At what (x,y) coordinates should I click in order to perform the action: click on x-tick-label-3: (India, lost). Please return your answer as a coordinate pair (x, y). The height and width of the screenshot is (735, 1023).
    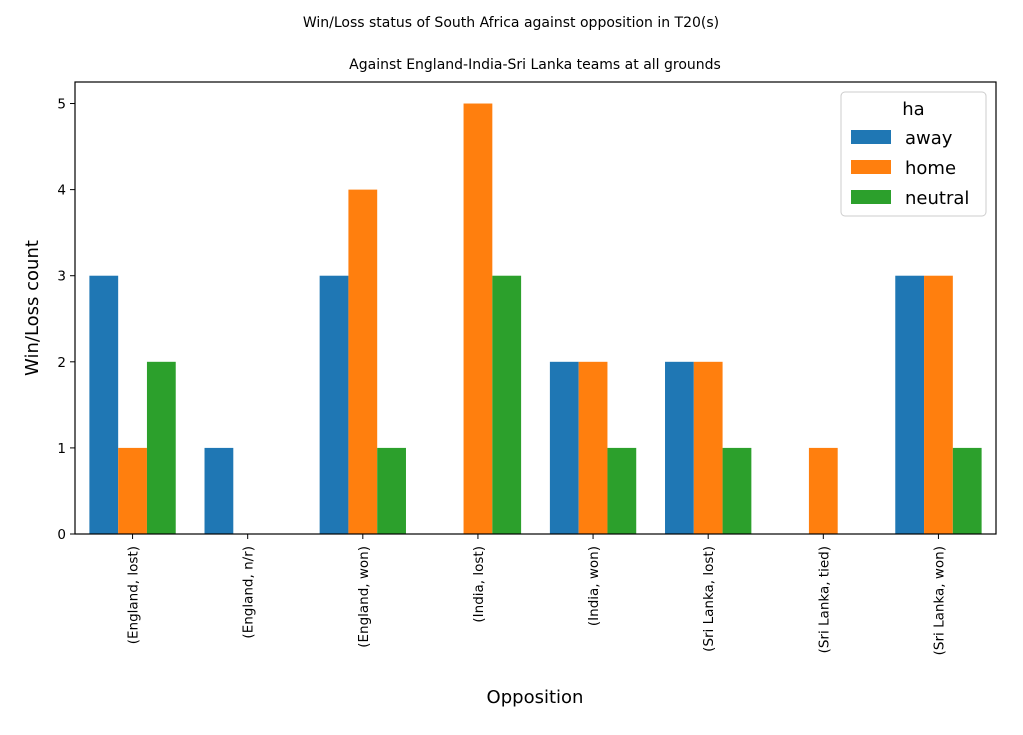
    Looking at the image, I should click on (479, 584).